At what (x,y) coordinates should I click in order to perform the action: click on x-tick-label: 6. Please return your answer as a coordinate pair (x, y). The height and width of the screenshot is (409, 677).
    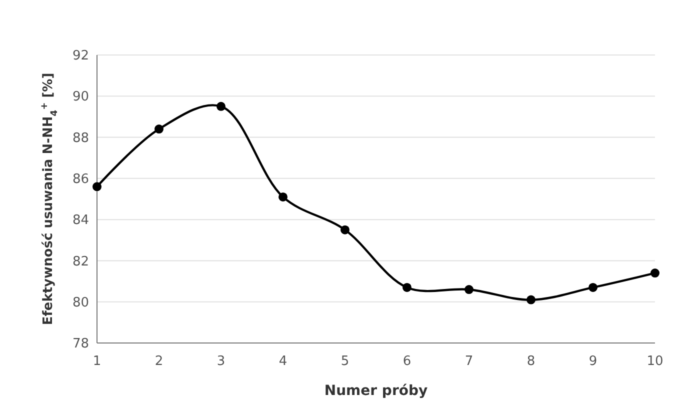
    Looking at the image, I should click on (407, 361).